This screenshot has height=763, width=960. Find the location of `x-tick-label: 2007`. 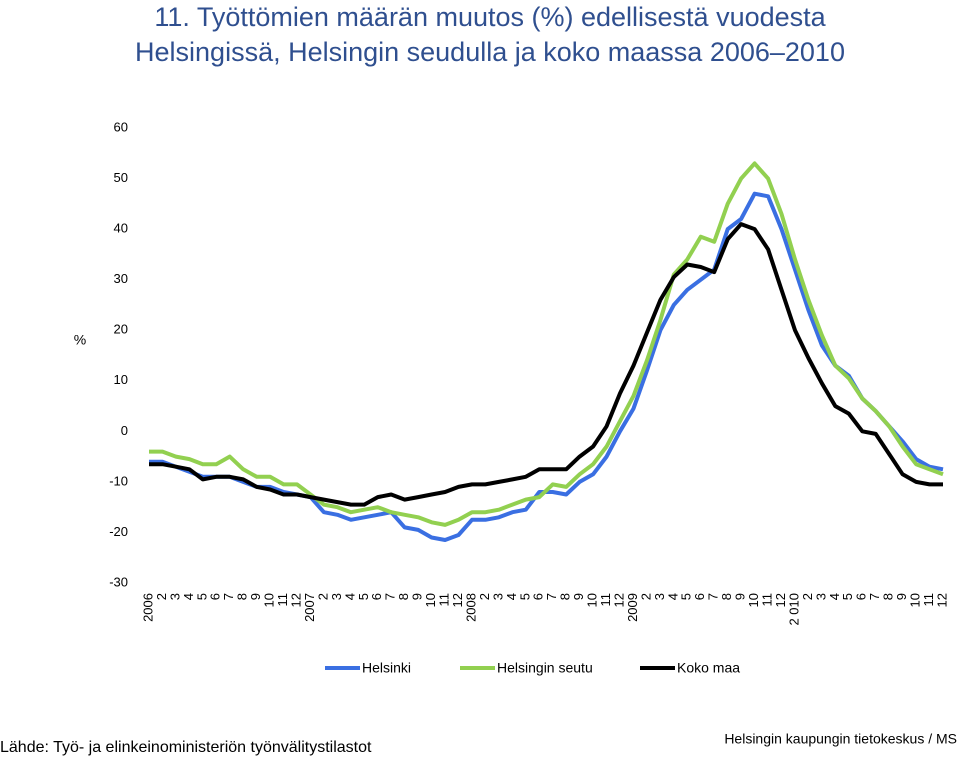

x-tick-label: 2007 is located at coordinates (309, 607).